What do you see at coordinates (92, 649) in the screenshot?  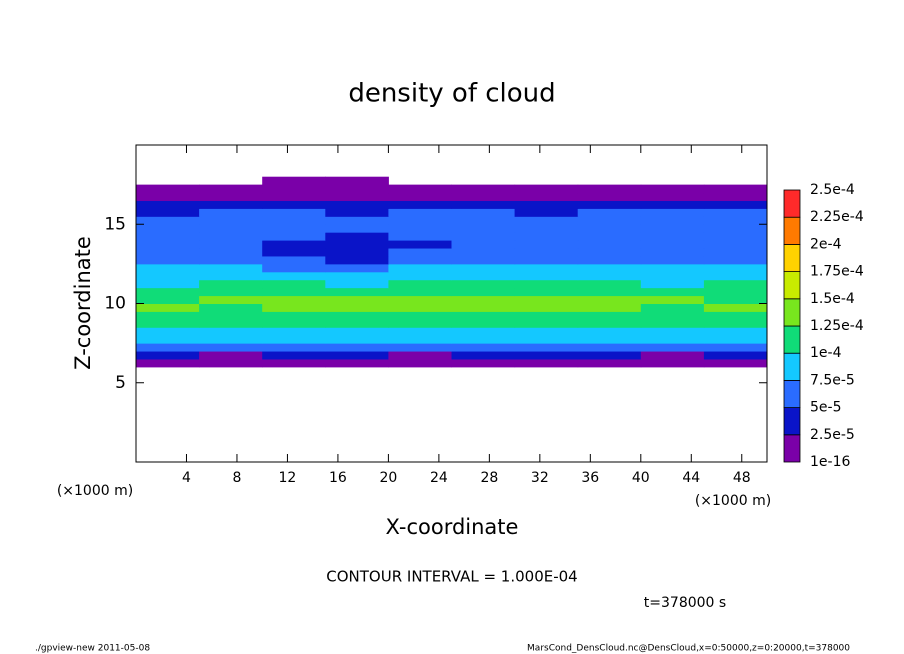 I see `footer-left: ./gpview-new 2011-05-08` at bounding box center [92, 649].